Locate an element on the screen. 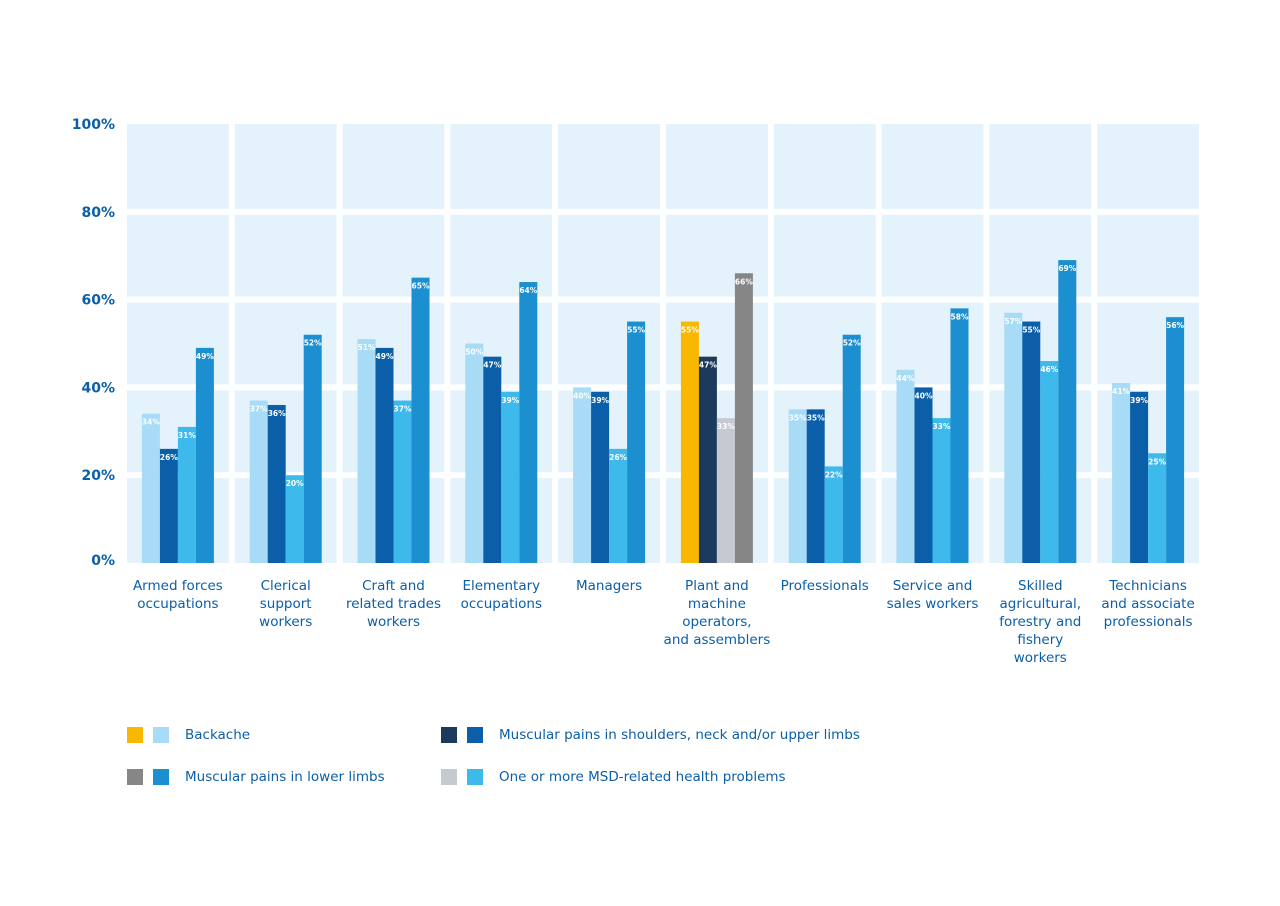 This screenshot has height=906, width=1280. data-label: 51% is located at coordinates (367, 347).